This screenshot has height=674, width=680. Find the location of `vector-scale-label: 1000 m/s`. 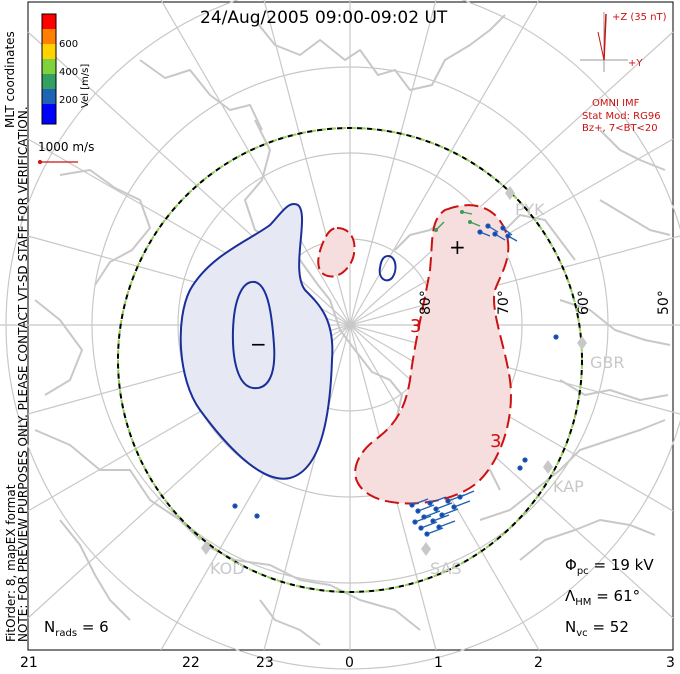

vector-scale-label: 1000 m/s is located at coordinates (66, 147).